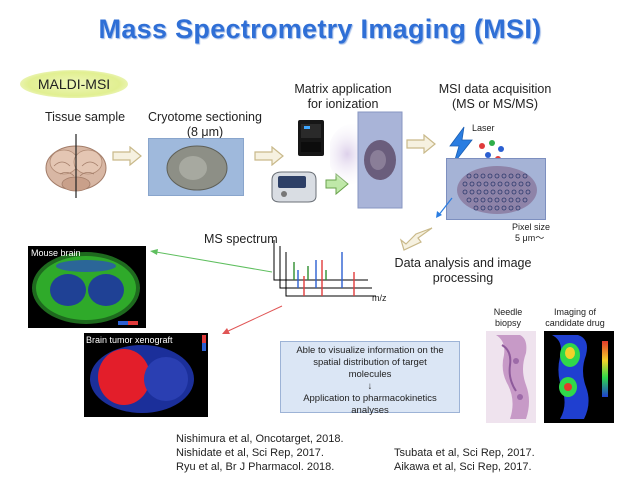 The width and height of the screenshot is (640, 480). I want to click on mz-label: m/z, so click(379, 298).